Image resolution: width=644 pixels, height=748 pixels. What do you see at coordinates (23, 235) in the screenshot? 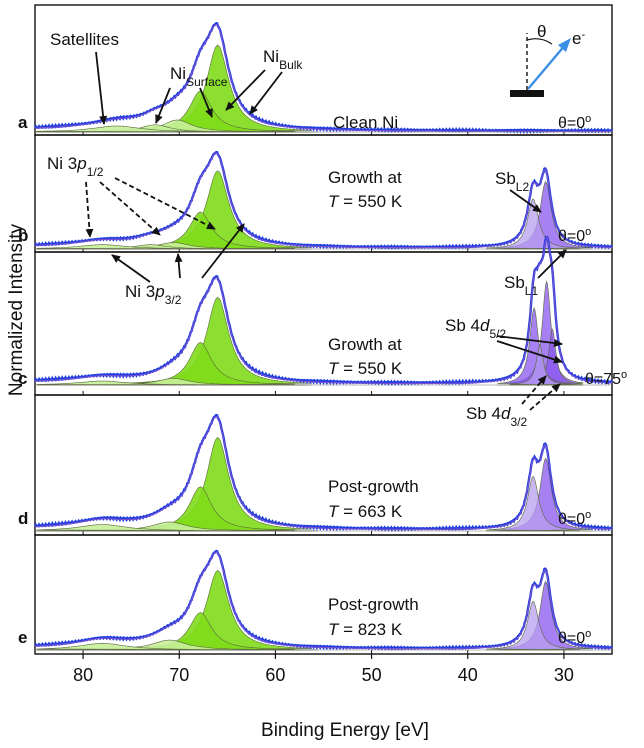
I see `panel-letter-b: b` at bounding box center [23, 235].